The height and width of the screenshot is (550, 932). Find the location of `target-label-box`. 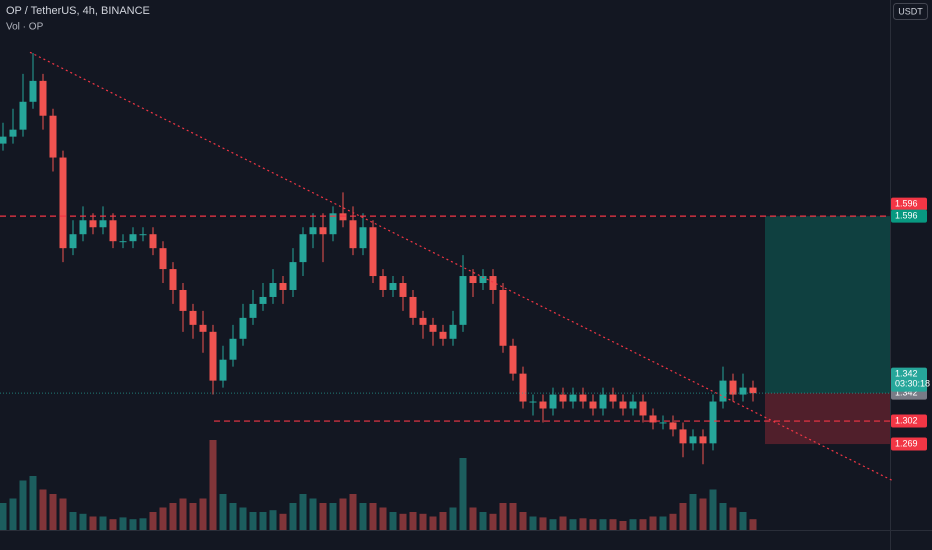

target-label-box is located at coordinates (909, 216).